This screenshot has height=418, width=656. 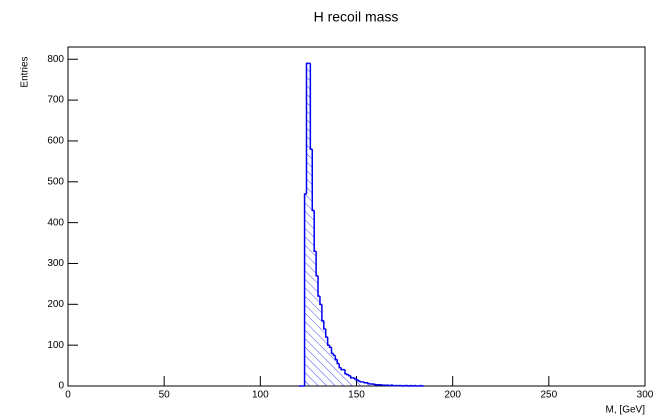 I want to click on x-tick-label: 250, so click(x=548, y=395).